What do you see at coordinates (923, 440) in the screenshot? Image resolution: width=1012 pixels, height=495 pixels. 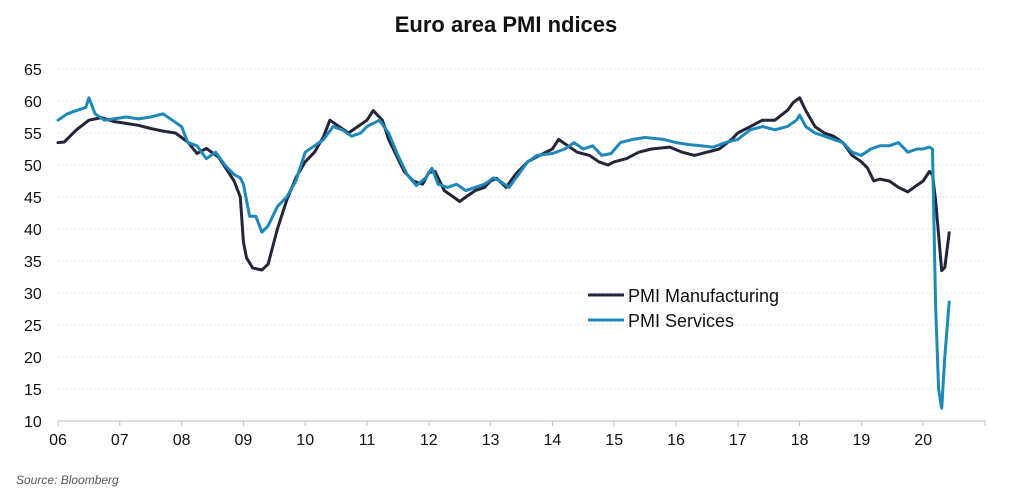 I see `x-tick-label: 20` at bounding box center [923, 440].